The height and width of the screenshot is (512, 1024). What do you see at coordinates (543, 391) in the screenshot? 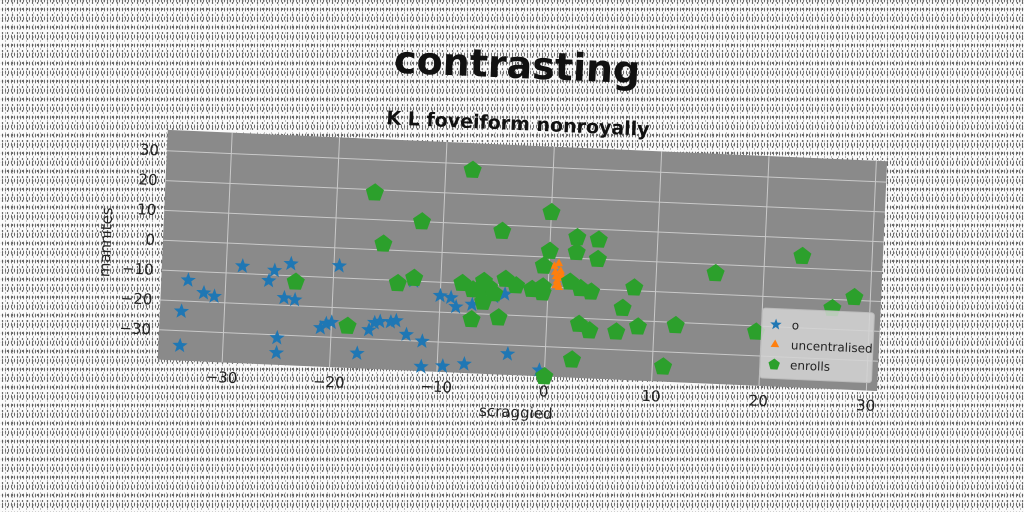
I see `x-tick-label: 0` at bounding box center [543, 391].